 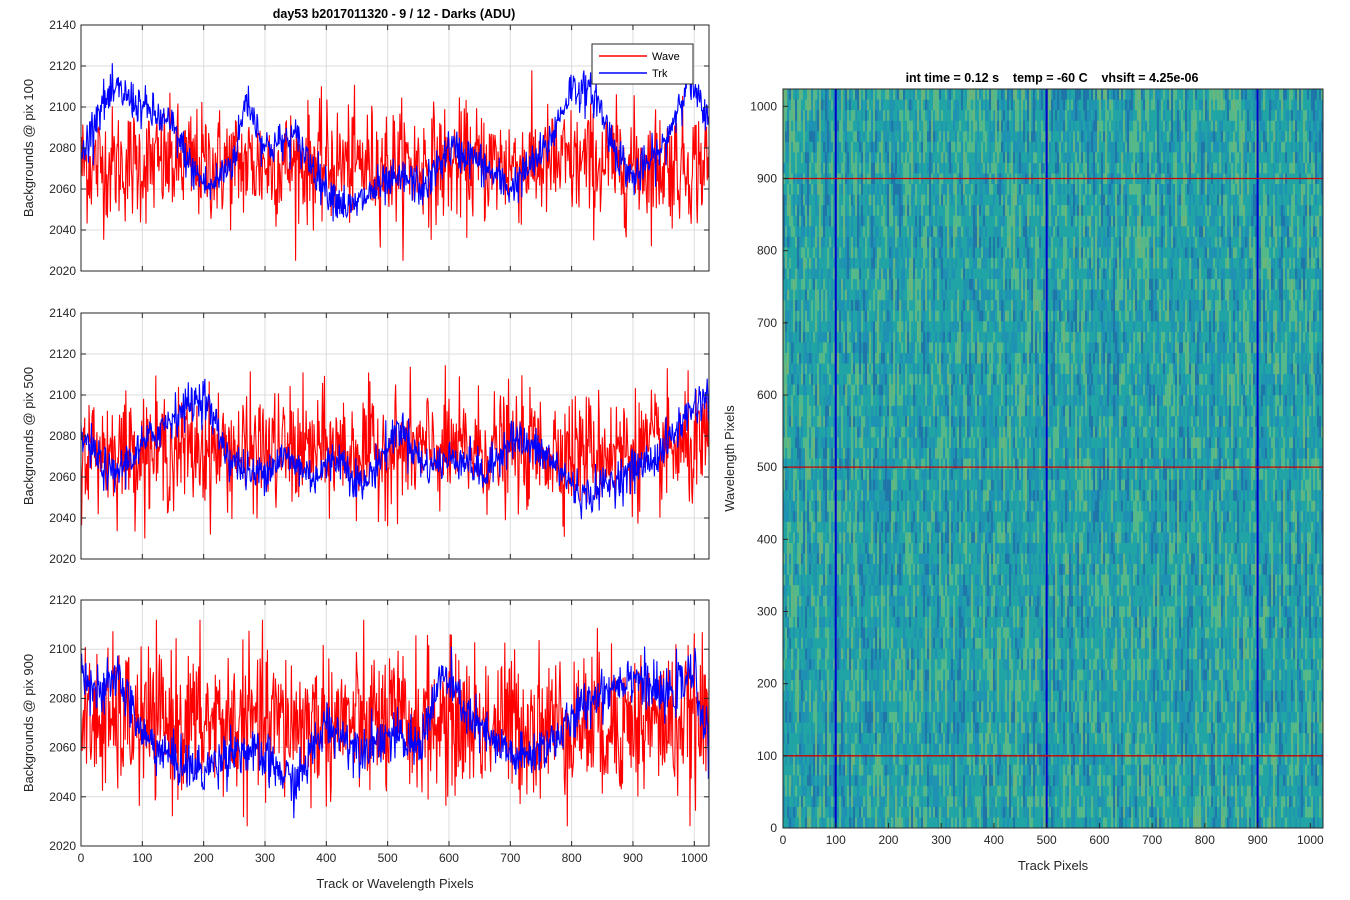 What do you see at coordinates (773, 828) in the screenshot?
I see `y-tick-label: 0` at bounding box center [773, 828].